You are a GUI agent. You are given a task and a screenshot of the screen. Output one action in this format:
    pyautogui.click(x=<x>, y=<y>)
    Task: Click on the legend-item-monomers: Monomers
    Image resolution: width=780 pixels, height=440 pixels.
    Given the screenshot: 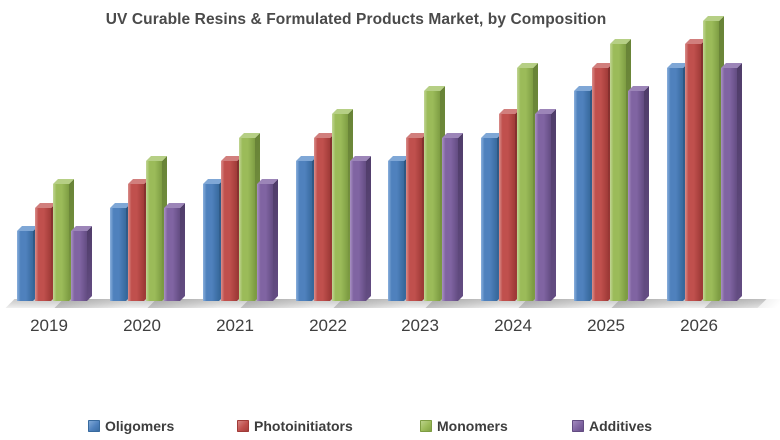 What is the action you would take?
    pyautogui.click(x=464, y=426)
    